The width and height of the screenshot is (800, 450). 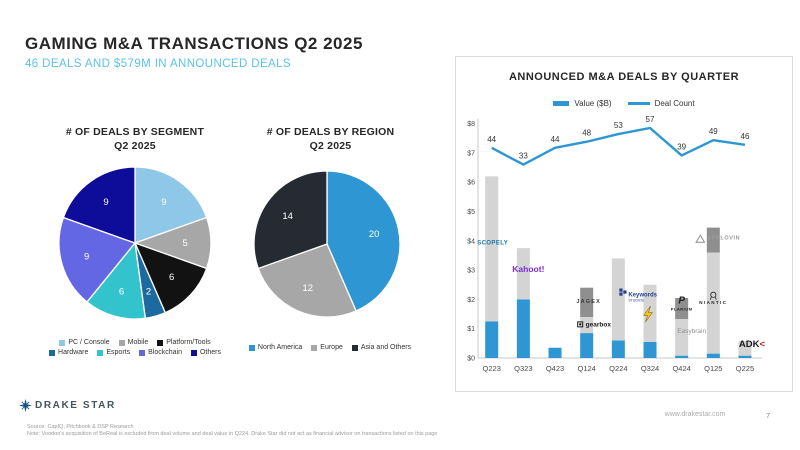 I want to click on easybrain-logo: Easybrain, so click(x=691, y=331).